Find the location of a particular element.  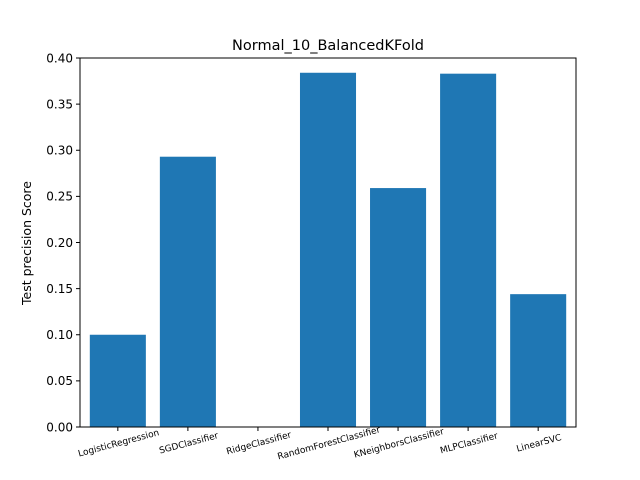

bar-SGDClassifier is located at coordinates (187, 291).